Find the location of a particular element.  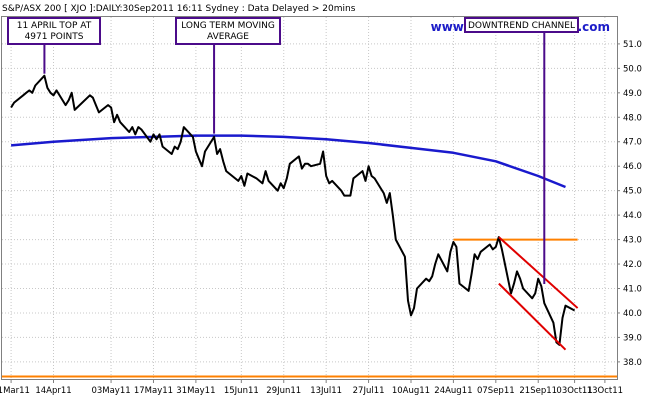

y-tick-label: 41.0 is located at coordinates (632, 290).